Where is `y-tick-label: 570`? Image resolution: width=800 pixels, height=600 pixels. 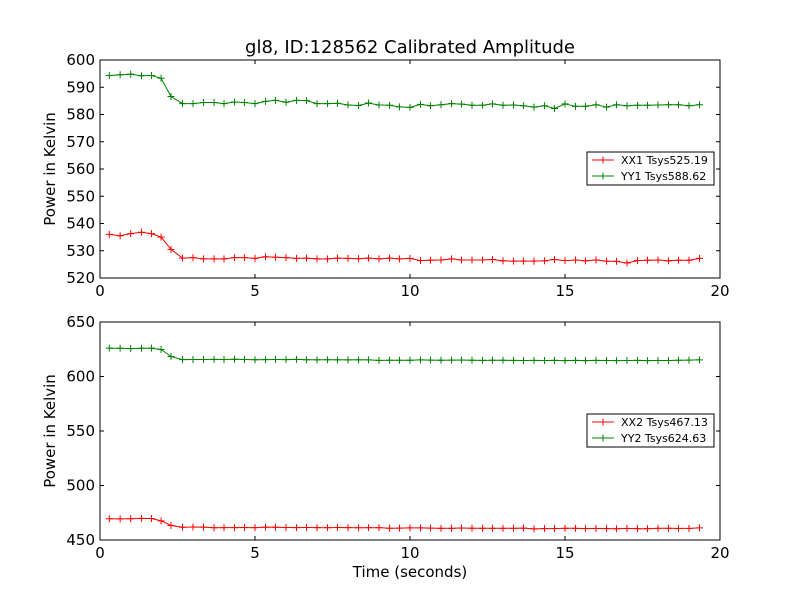
y-tick-label: 570 is located at coordinates (80, 142).